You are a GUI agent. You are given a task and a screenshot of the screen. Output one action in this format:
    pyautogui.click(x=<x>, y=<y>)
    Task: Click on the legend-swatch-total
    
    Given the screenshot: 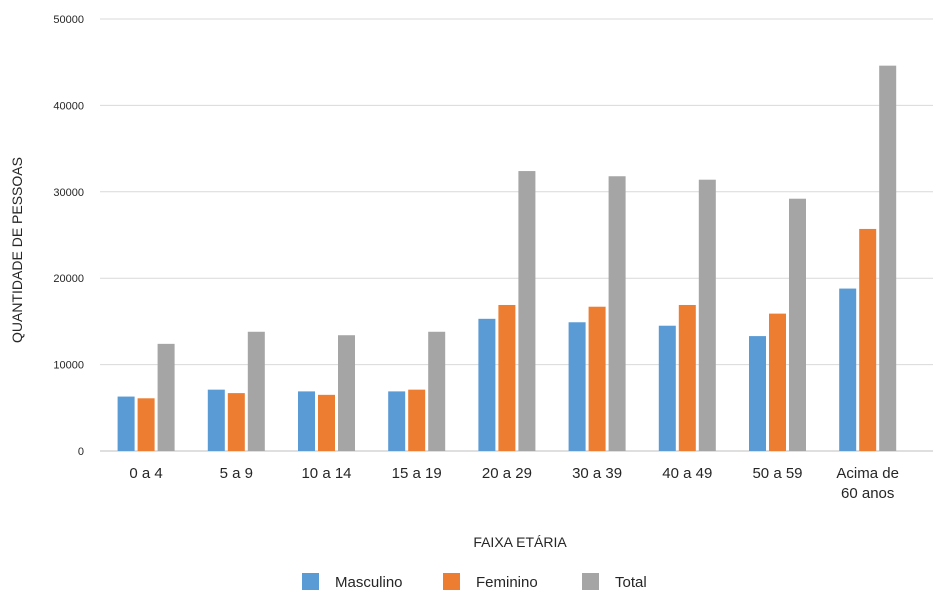 What is the action you would take?
    pyautogui.click(x=590, y=581)
    